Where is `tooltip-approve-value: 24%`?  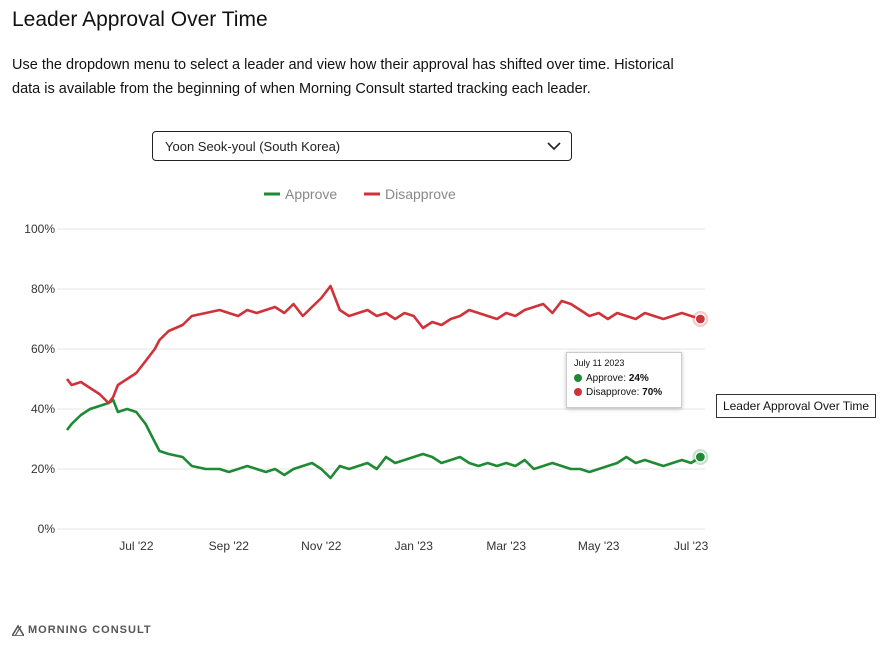
tooltip-approve-value: 24% is located at coordinates (638, 378).